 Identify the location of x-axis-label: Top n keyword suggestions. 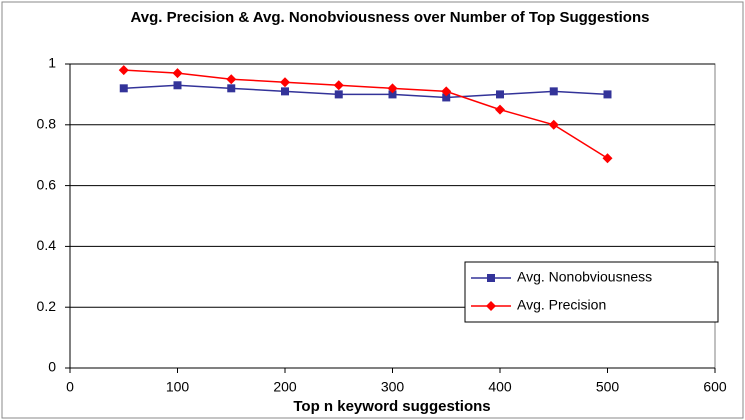
(391, 406).